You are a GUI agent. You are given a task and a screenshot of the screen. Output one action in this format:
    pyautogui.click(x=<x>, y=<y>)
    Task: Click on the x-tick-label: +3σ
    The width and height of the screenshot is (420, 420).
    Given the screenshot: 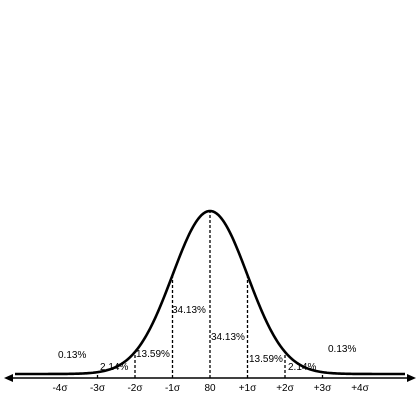 What is the action you would take?
    pyautogui.click(x=323, y=388)
    